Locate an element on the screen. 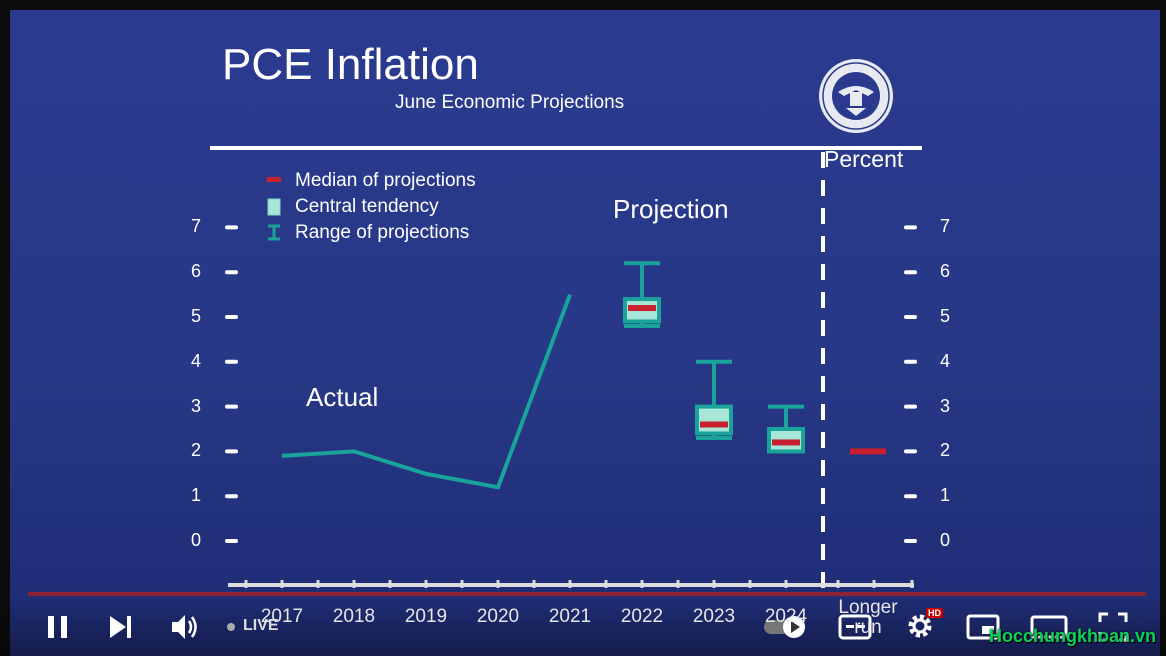  y-tick-label-right: 6 is located at coordinates (945, 271).